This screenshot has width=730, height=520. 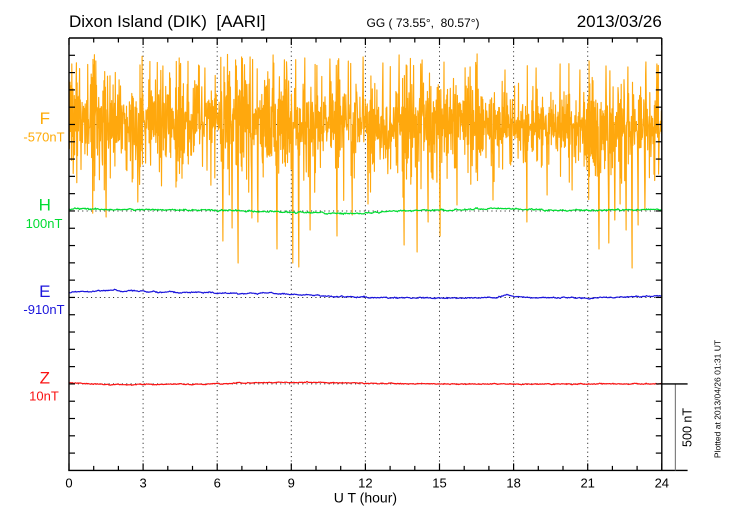 What do you see at coordinates (619, 21) in the screenshot?
I see `svg-text: 2013/03/26` at bounding box center [619, 21].